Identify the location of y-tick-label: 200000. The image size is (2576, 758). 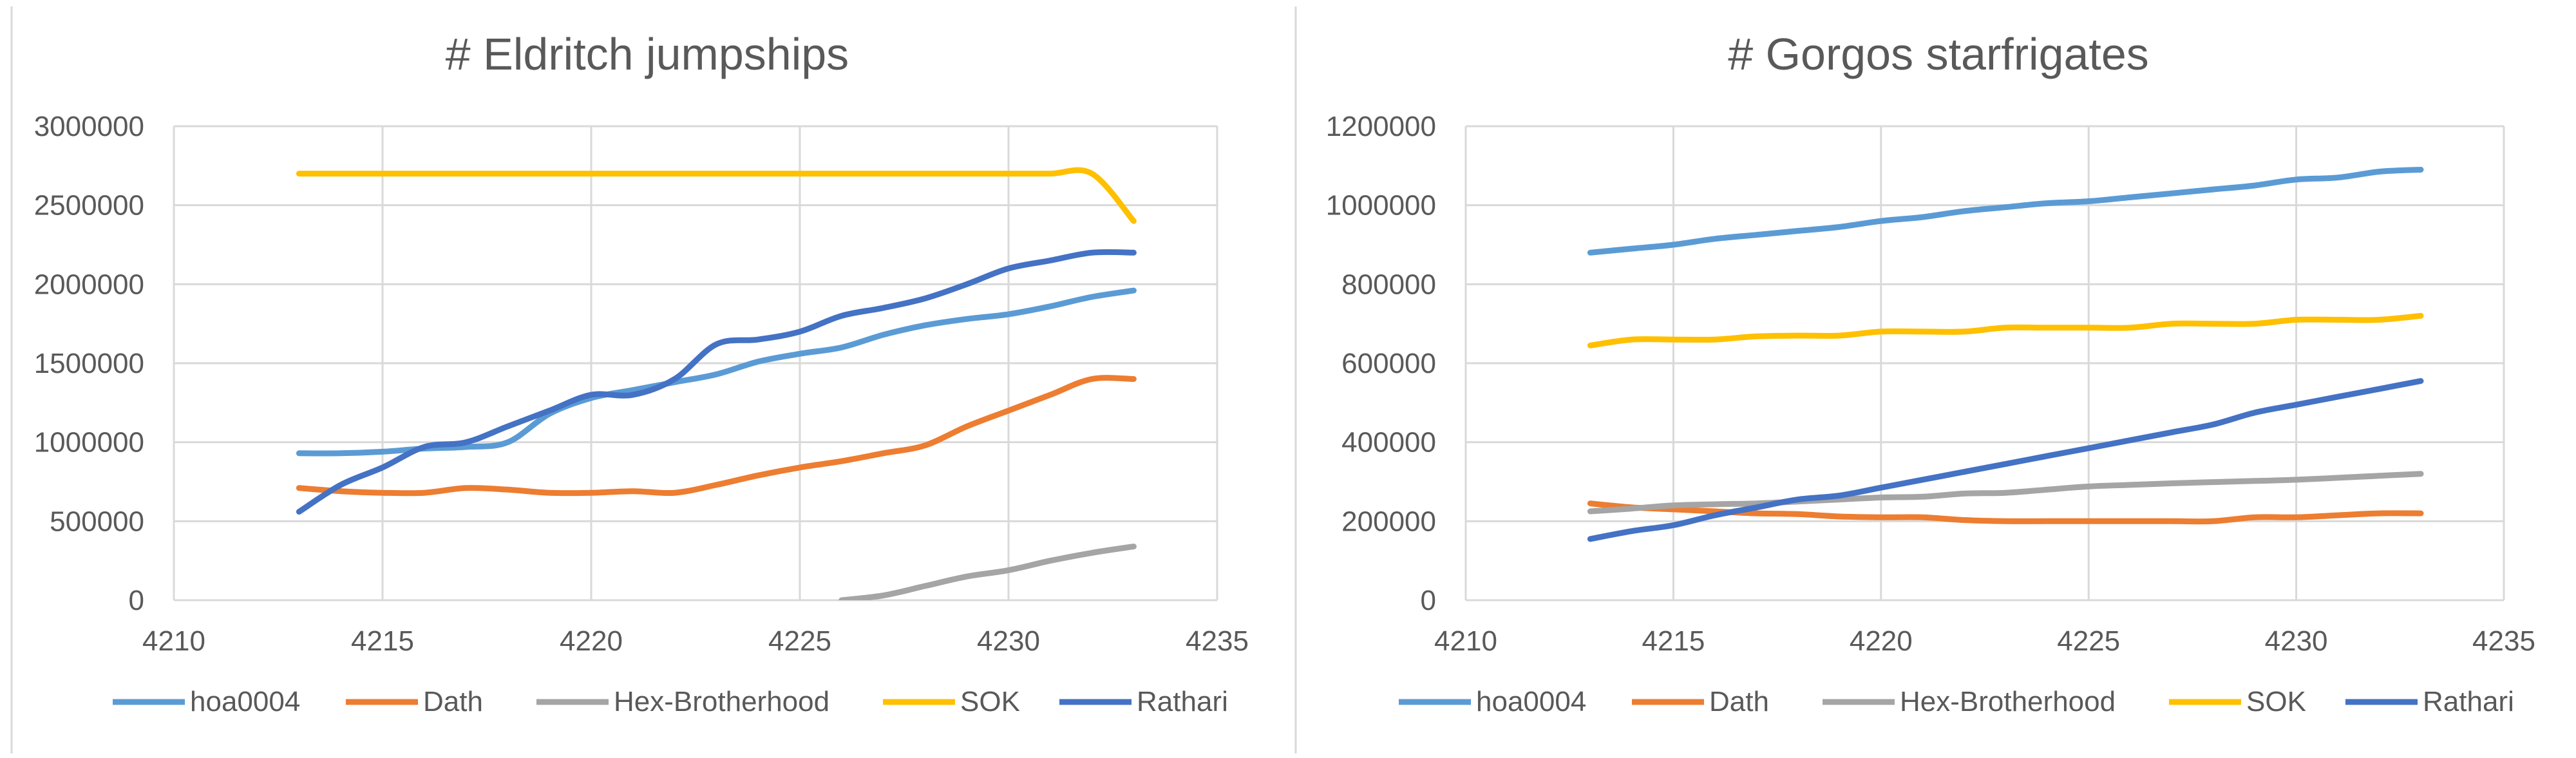
(1388, 521).